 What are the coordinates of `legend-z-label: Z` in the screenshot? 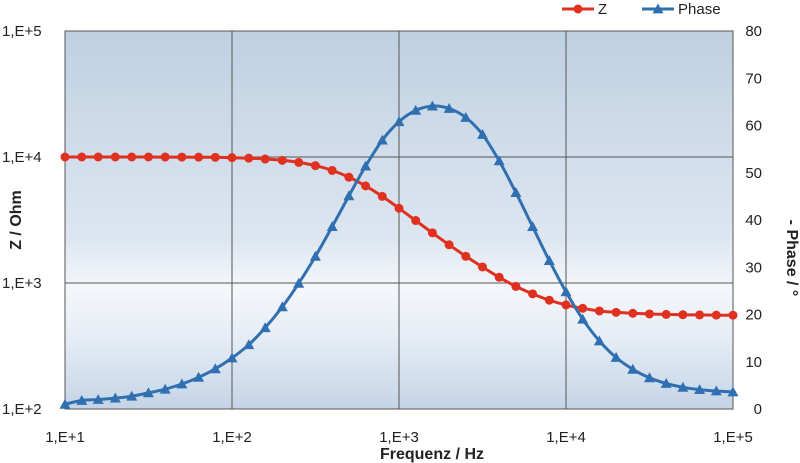 It's located at (602, 9).